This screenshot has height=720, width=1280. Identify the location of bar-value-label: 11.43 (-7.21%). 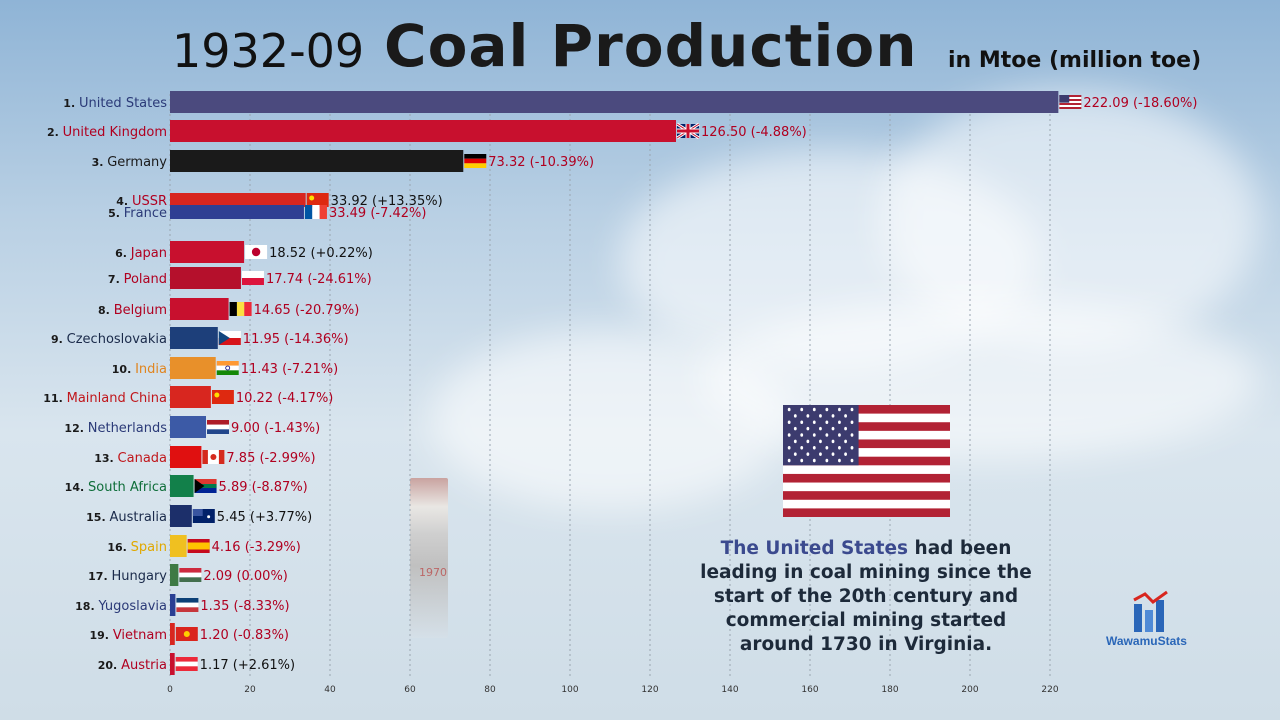
(290, 369).